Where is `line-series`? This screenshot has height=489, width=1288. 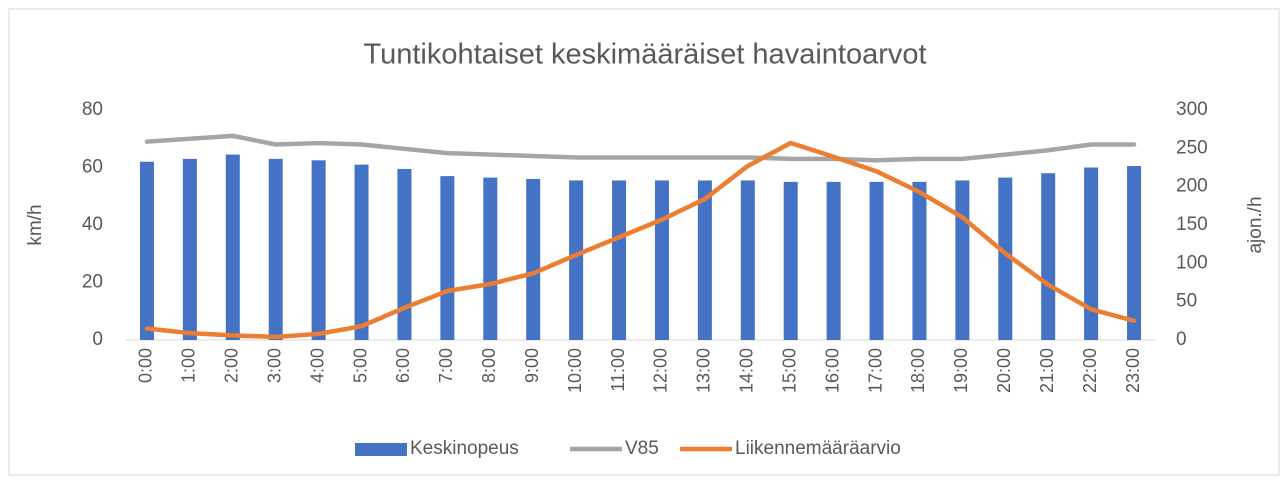
line-series is located at coordinates (640, 148).